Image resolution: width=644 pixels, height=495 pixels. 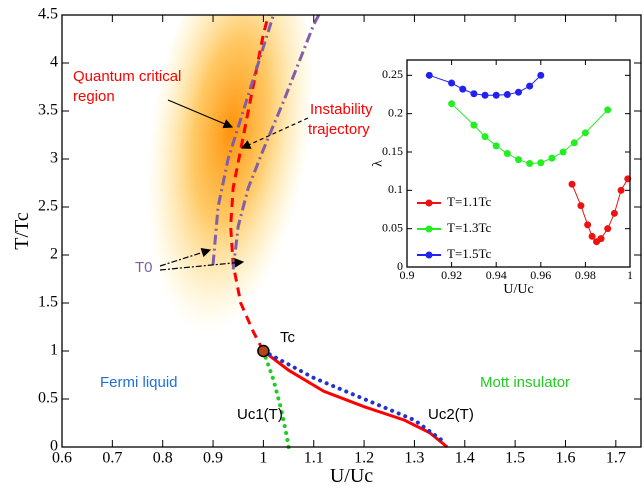 I want to click on x-tick-label: 0.6, so click(x=62, y=458).